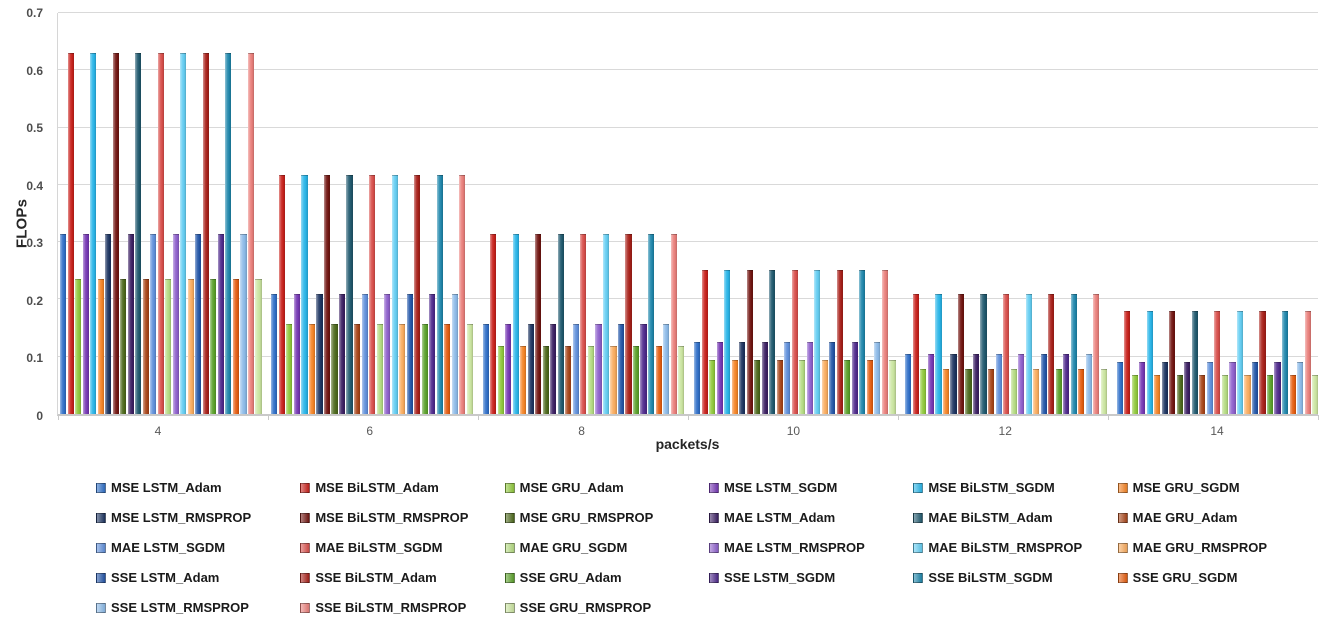 The image size is (1325, 634). What do you see at coordinates (1217, 517) in the screenshot?
I see `legend-item: MAE GRU_Adam` at bounding box center [1217, 517].